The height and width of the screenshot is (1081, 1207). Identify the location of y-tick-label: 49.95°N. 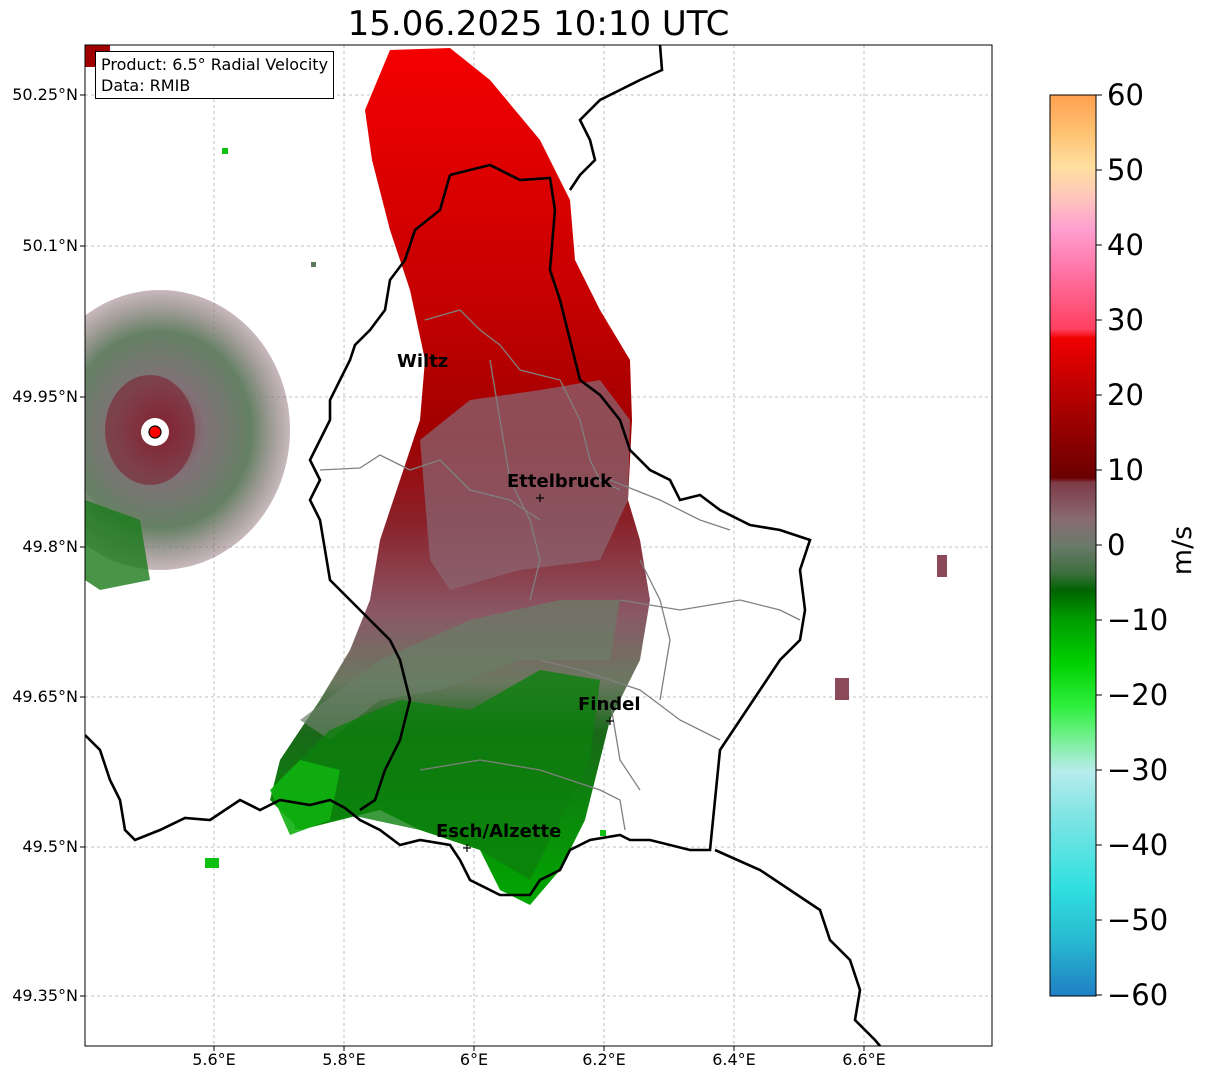
(45, 396).